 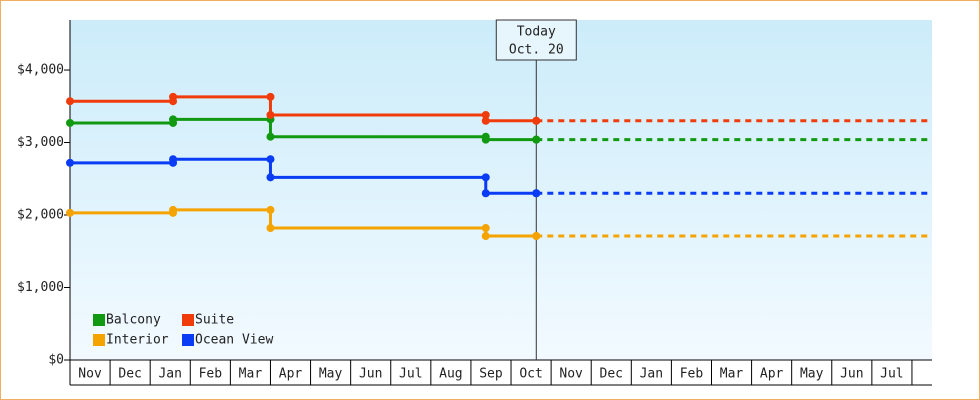 I want to click on legend-label: Interior, so click(x=137, y=340).